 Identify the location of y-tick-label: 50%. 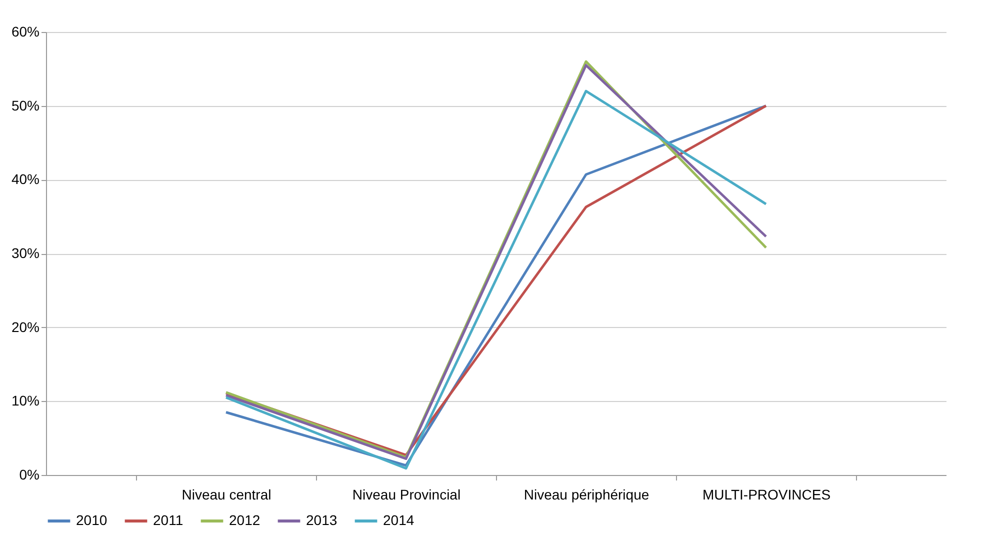
(25, 105).